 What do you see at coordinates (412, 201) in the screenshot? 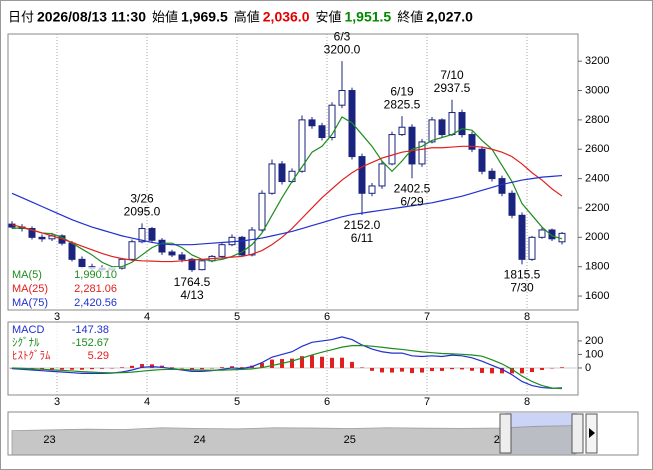
I see `annotation-date: 6/29` at bounding box center [412, 201].